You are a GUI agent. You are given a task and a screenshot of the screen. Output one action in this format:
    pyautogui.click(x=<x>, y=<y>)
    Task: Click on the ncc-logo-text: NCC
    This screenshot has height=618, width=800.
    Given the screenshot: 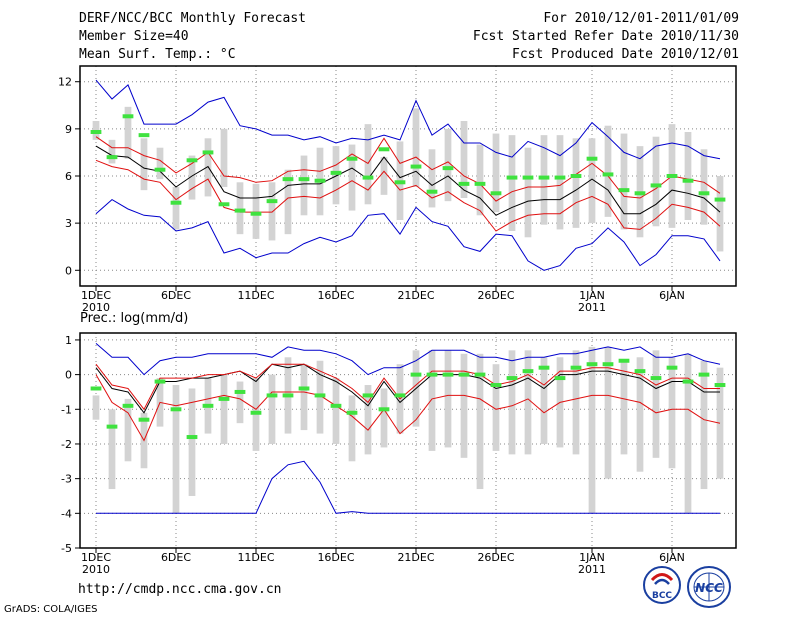 What is the action you would take?
    pyautogui.click(x=709, y=588)
    